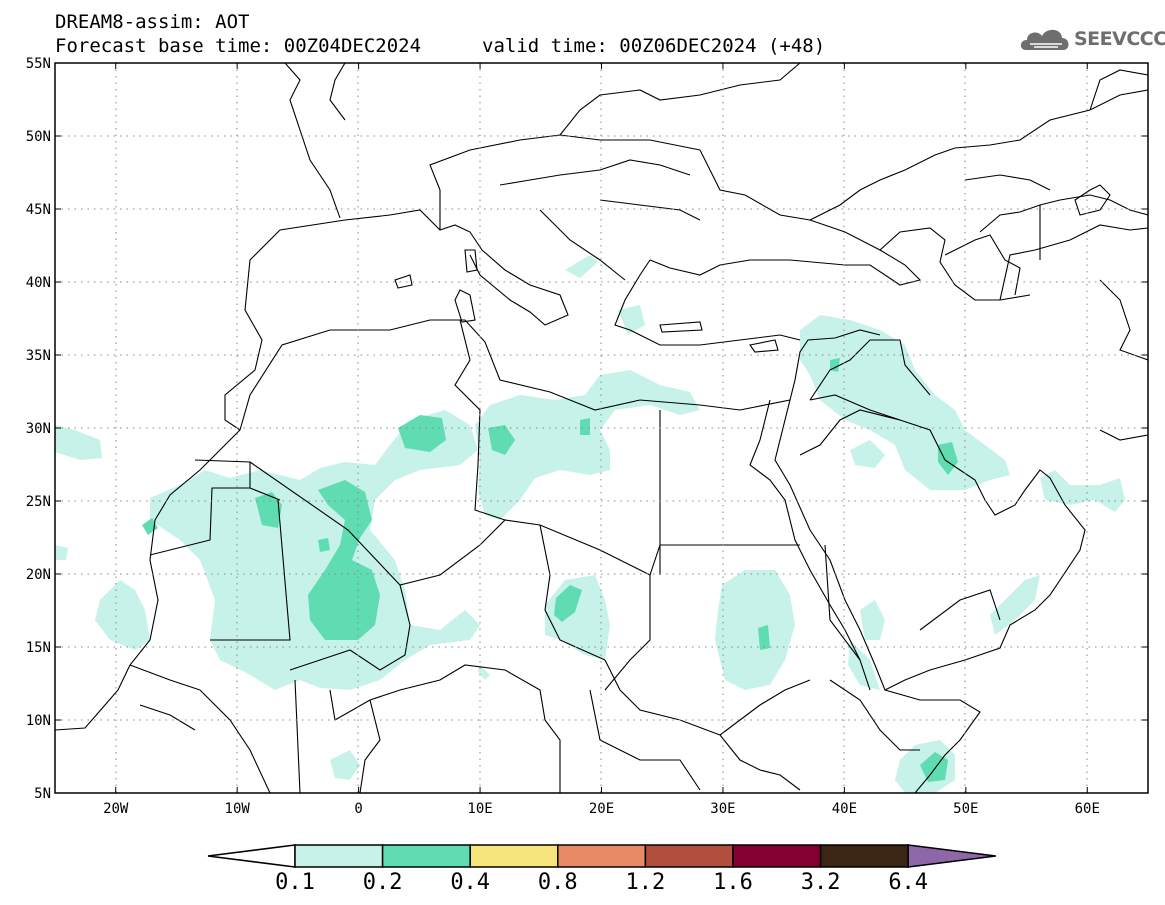 The width and height of the screenshot is (1165, 905). What do you see at coordinates (722, 809) in the screenshot?
I see `lon-tick-label: 30E` at bounding box center [722, 809].